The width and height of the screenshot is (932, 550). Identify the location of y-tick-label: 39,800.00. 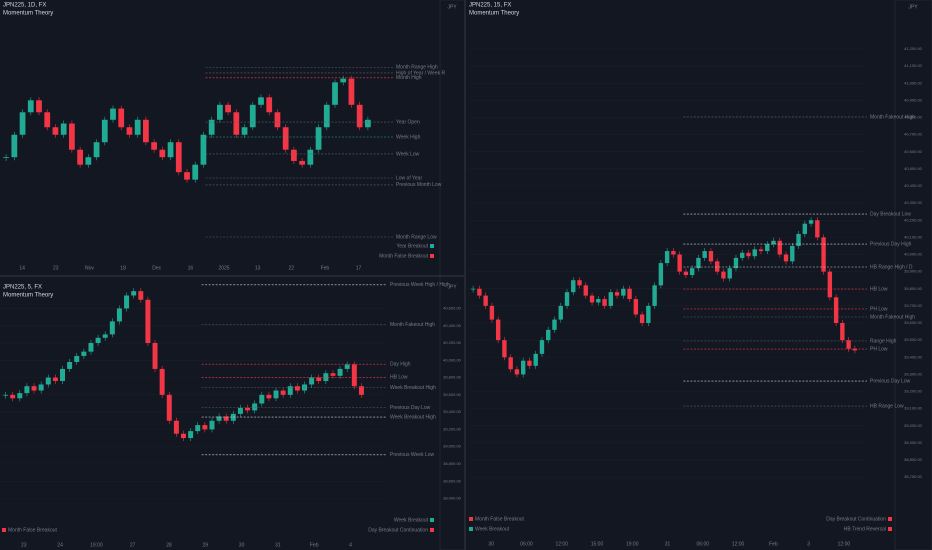
(452, 377).